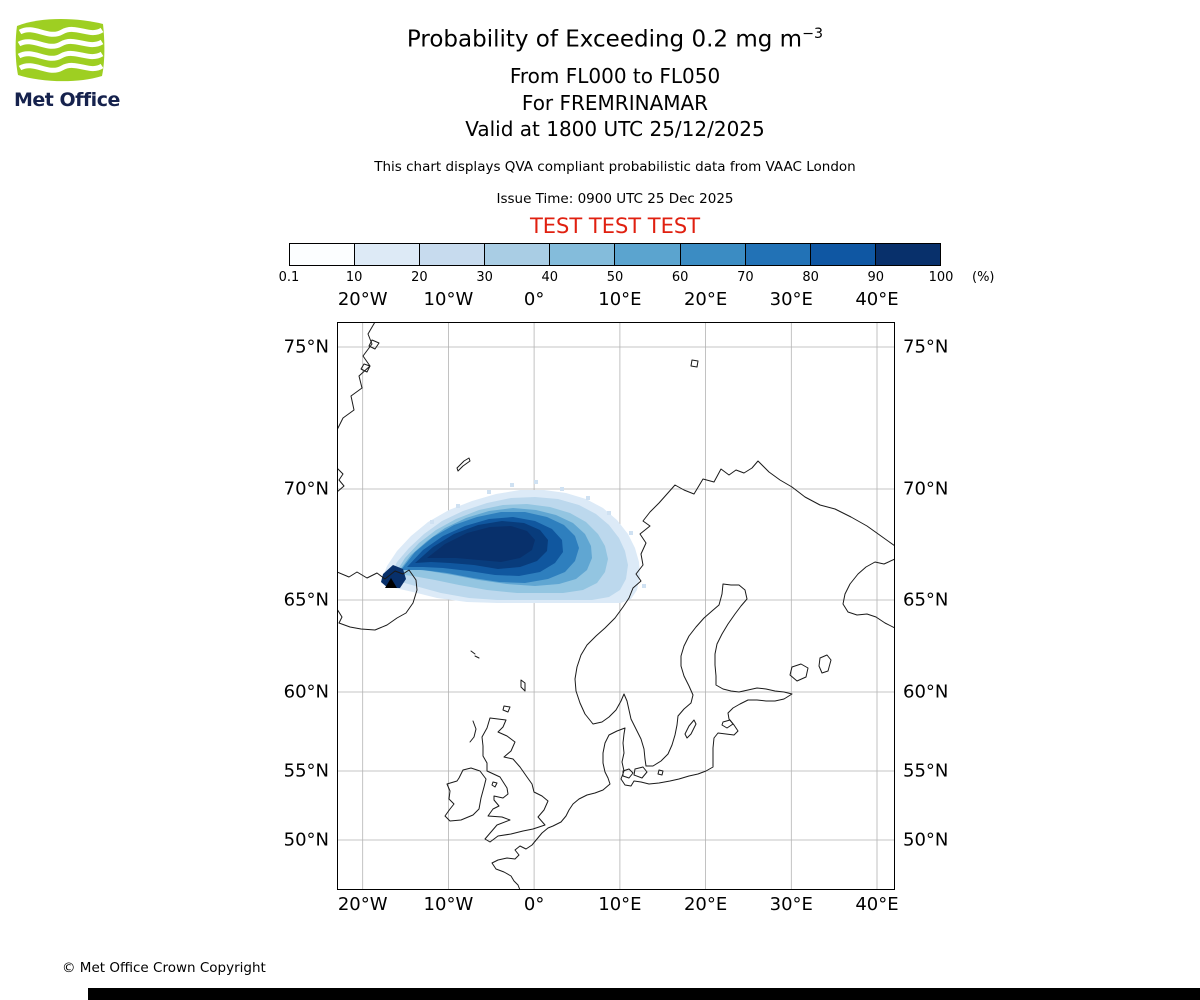  What do you see at coordinates (506, 709) in the screenshot?
I see `coastline-orkney` at bounding box center [506, 709].